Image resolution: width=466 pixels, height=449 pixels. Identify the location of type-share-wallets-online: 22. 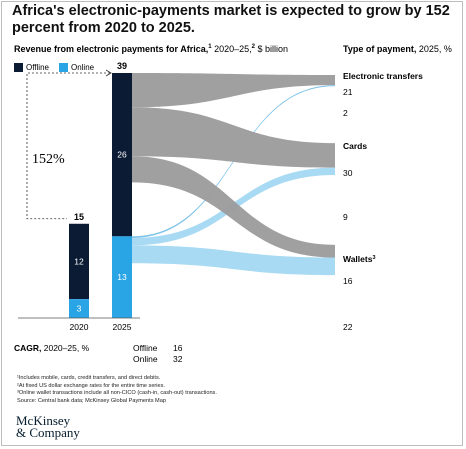
(348, 327).